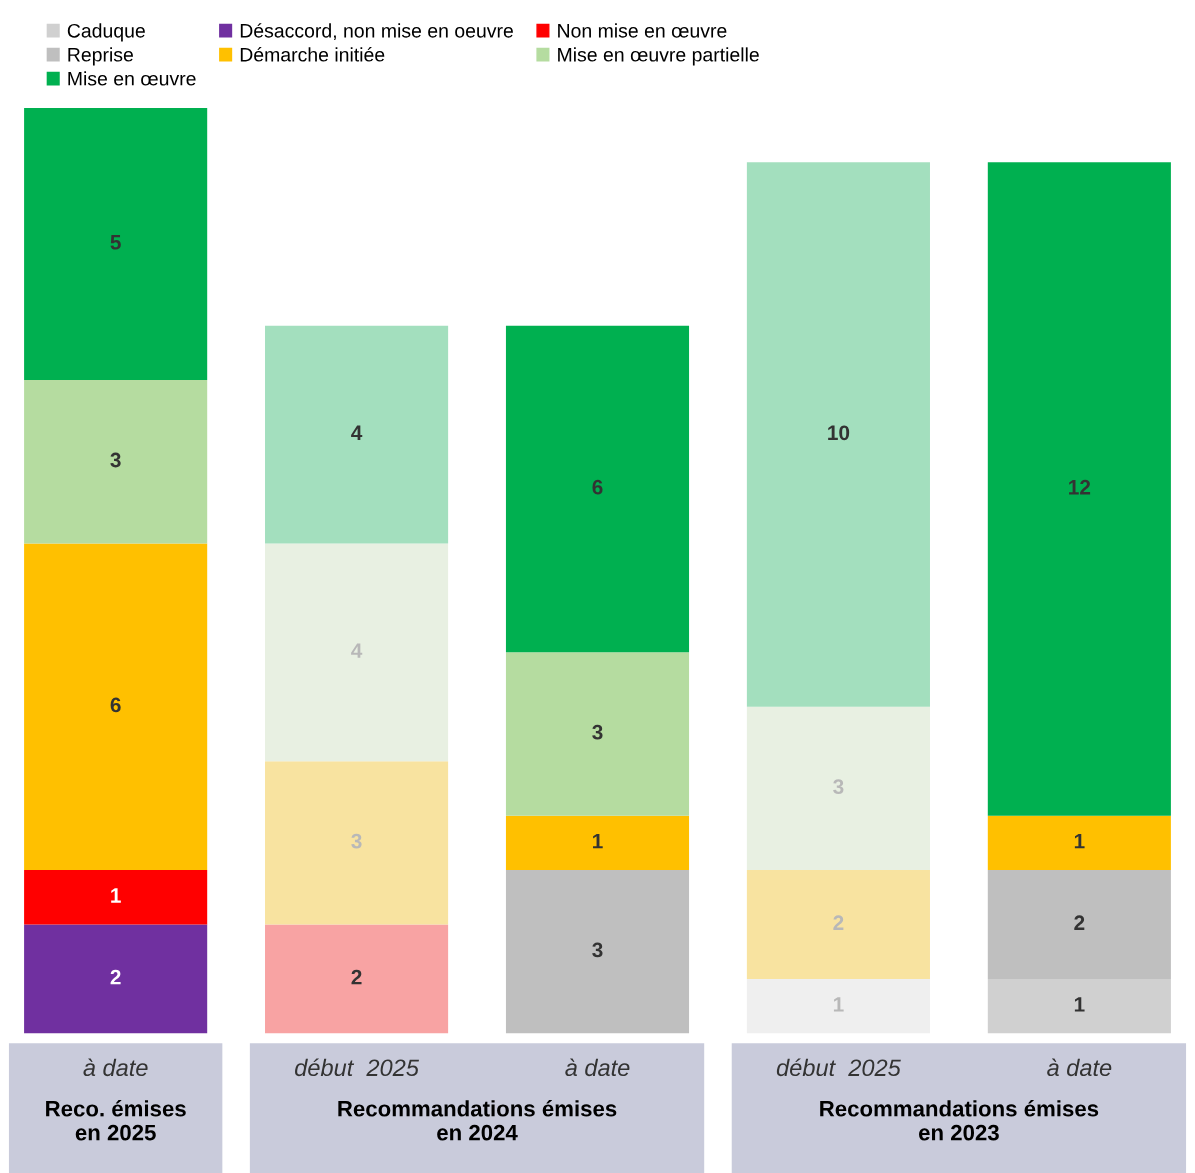 This screenshot has width=1195, height=1173. What do you see at coordinates (658, 56) in the screenshot?
I see `legend-label: Mise en œuvre partielle` at bounding box center [658, 56].